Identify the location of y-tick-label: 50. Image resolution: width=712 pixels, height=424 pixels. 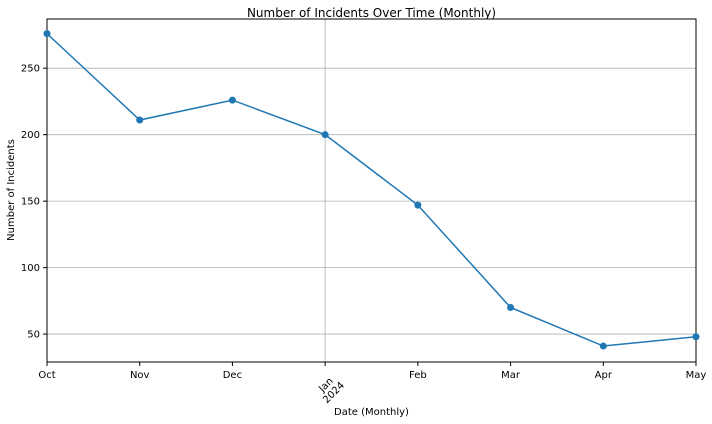
(33, 335).